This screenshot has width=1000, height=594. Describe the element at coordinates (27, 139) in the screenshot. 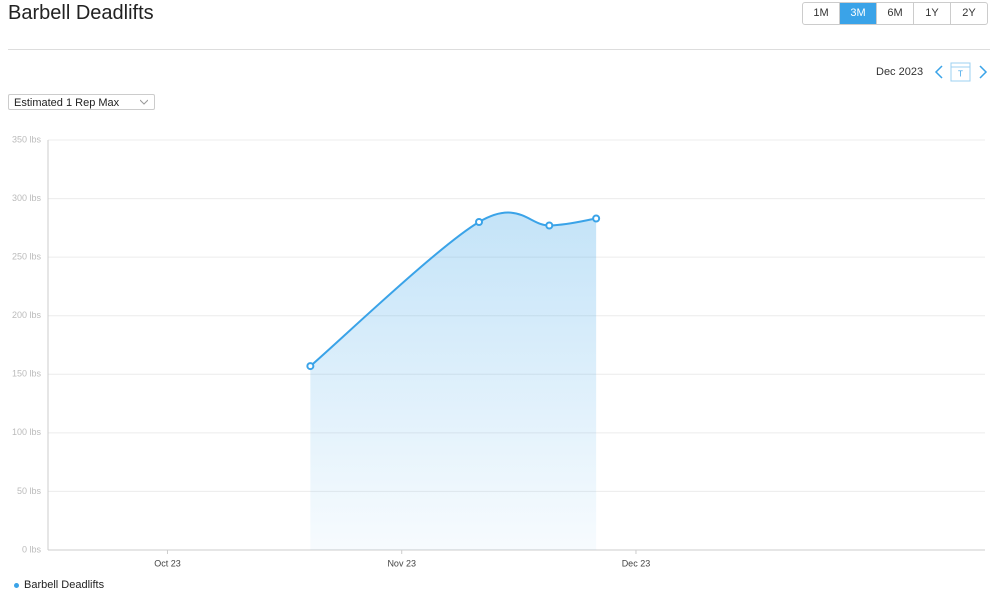

I see `y-tick-label: 350 lbs` at that location.